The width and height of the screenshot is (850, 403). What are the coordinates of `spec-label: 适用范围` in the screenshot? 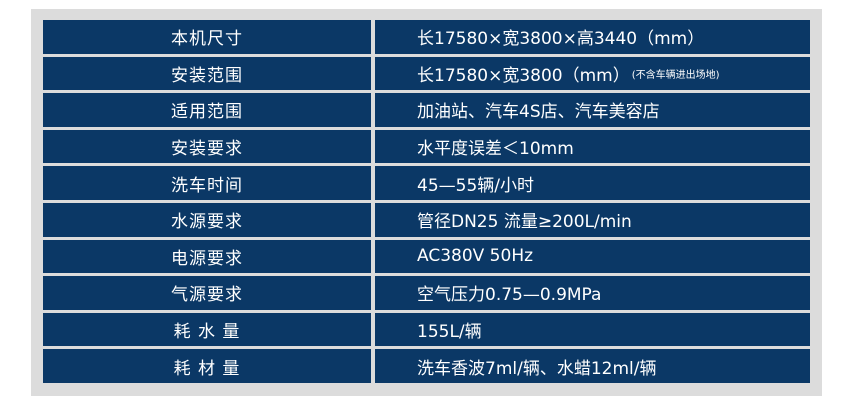 It's located at (207, 110).